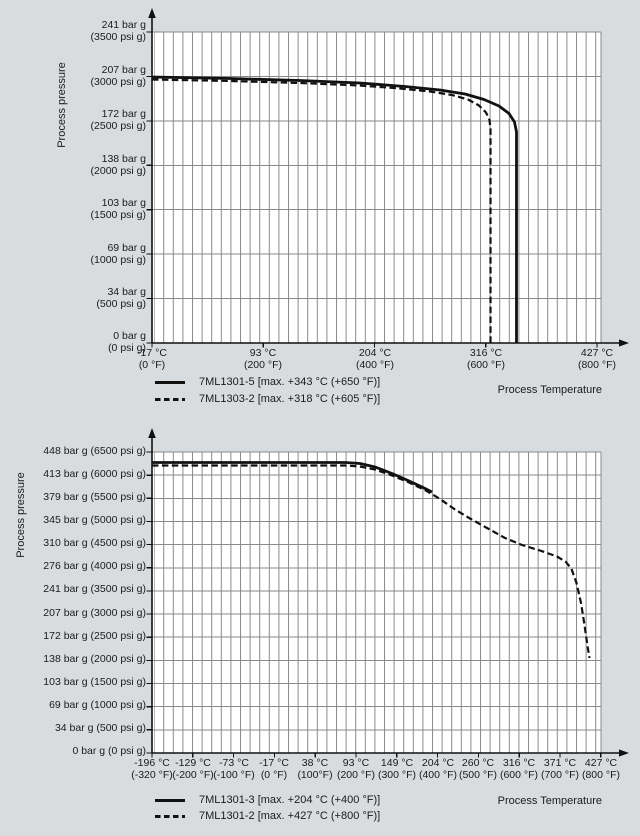 The width and height of the screenshot is (640, 836). I want to click on y-tick-label: 103 bar g (1500 psi g), so click(88, 209).